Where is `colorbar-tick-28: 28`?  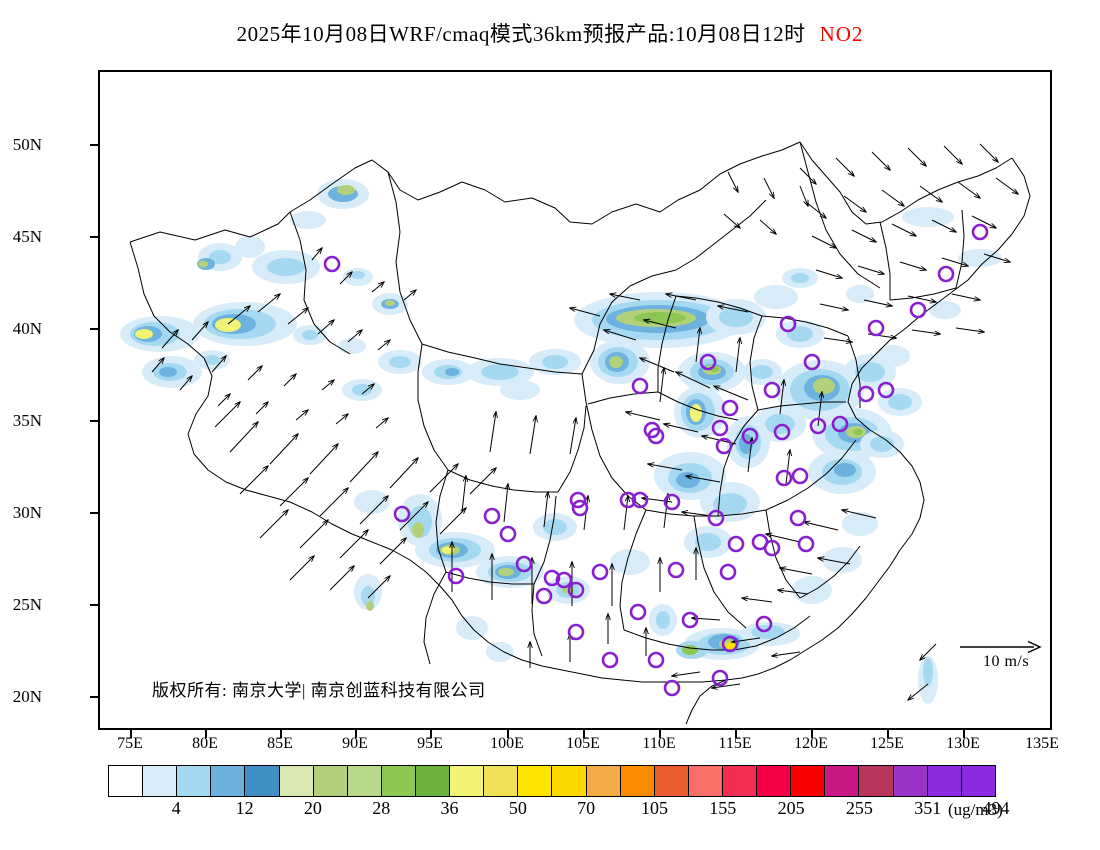
colorbar-tick-28: 28 is located at coordinates (381, 808).